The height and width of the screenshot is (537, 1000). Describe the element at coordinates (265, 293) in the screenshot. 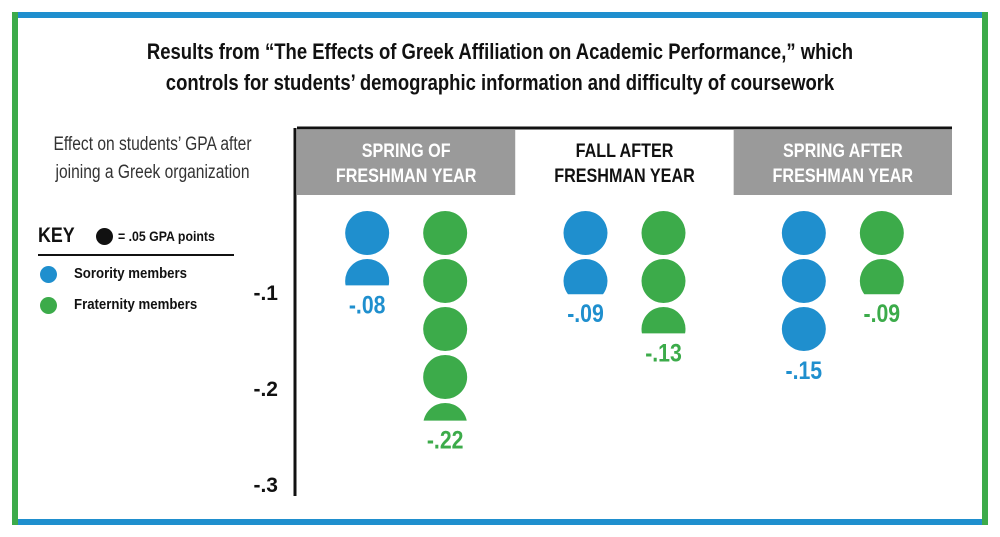

I see `y-tick-label: -.1` at that location.